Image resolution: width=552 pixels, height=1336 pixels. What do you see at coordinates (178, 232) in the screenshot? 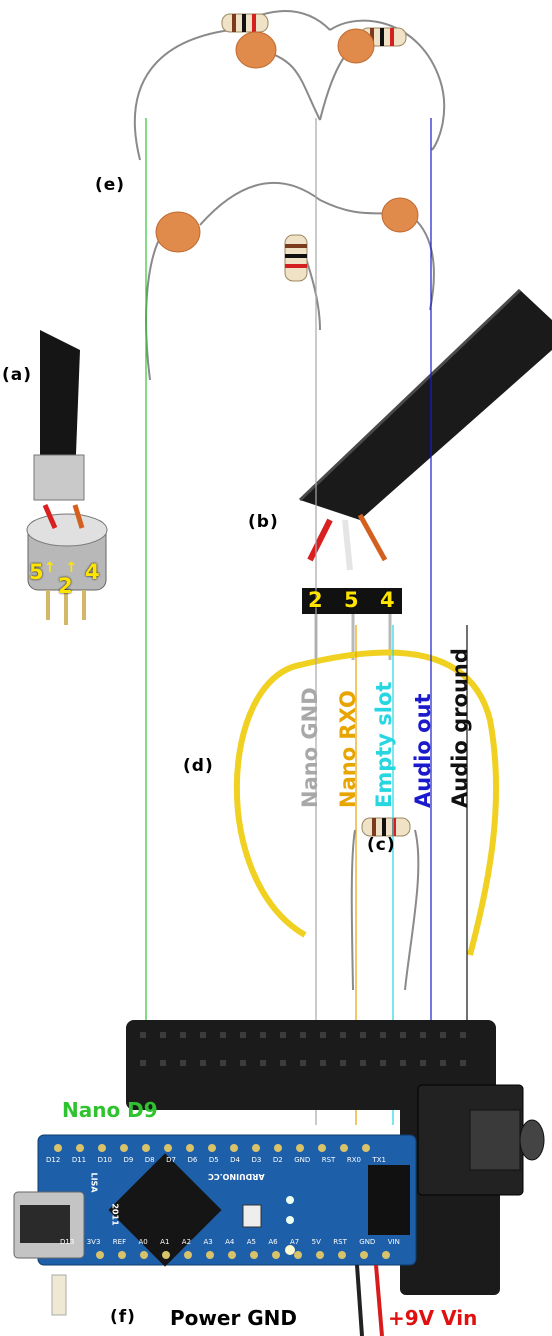
I see `capacitor-mid-left` at bounding box center [178, 232].